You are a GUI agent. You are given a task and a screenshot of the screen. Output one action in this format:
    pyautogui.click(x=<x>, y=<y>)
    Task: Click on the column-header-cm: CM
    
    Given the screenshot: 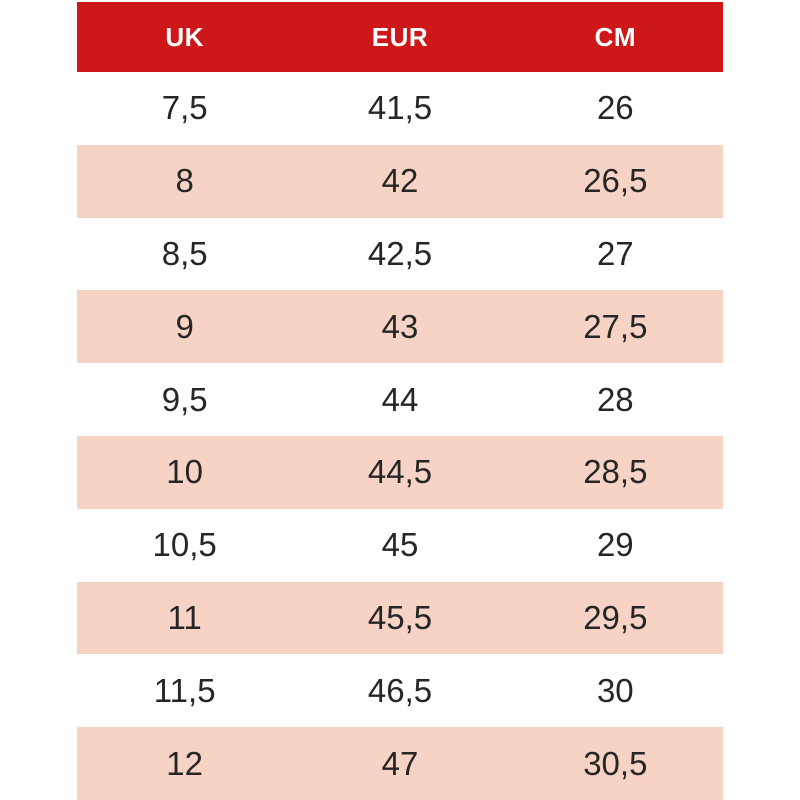 What is the action you would take?
    pyautogui.click(x=615, y=36)
    